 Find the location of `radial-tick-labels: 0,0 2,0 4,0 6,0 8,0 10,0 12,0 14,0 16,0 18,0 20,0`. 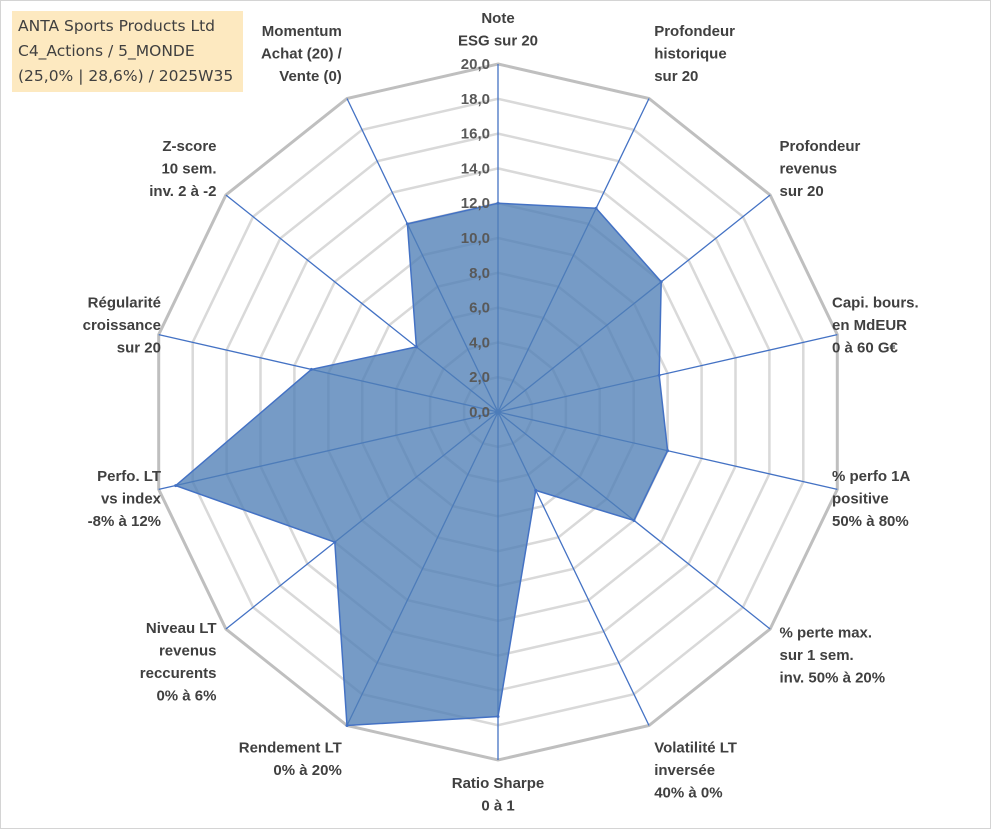

radial-tick-labels: 0,0 2,0 4,0 6,0 8,0 10,0 12,0 14,0 16,0 18,0 20,0 is located at coordinates (475, 238).